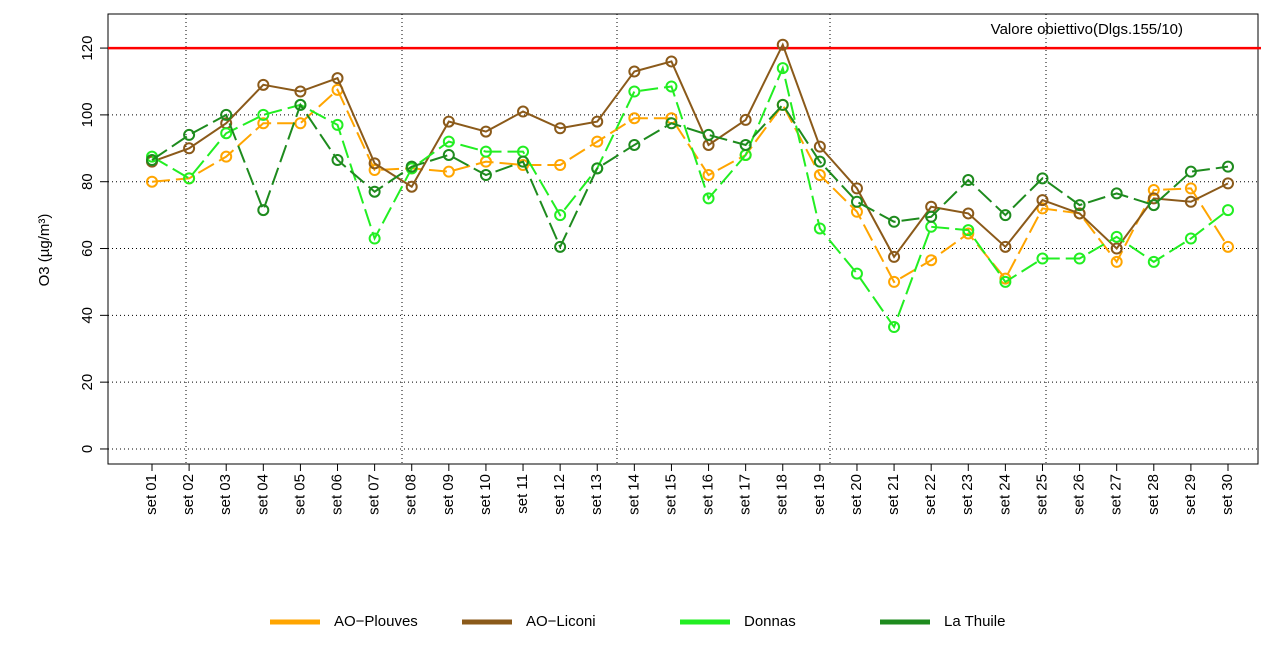  Describe the element at coordinates (448, 494) in the screenshot. I see `x-tick-label: set 09` at that location.